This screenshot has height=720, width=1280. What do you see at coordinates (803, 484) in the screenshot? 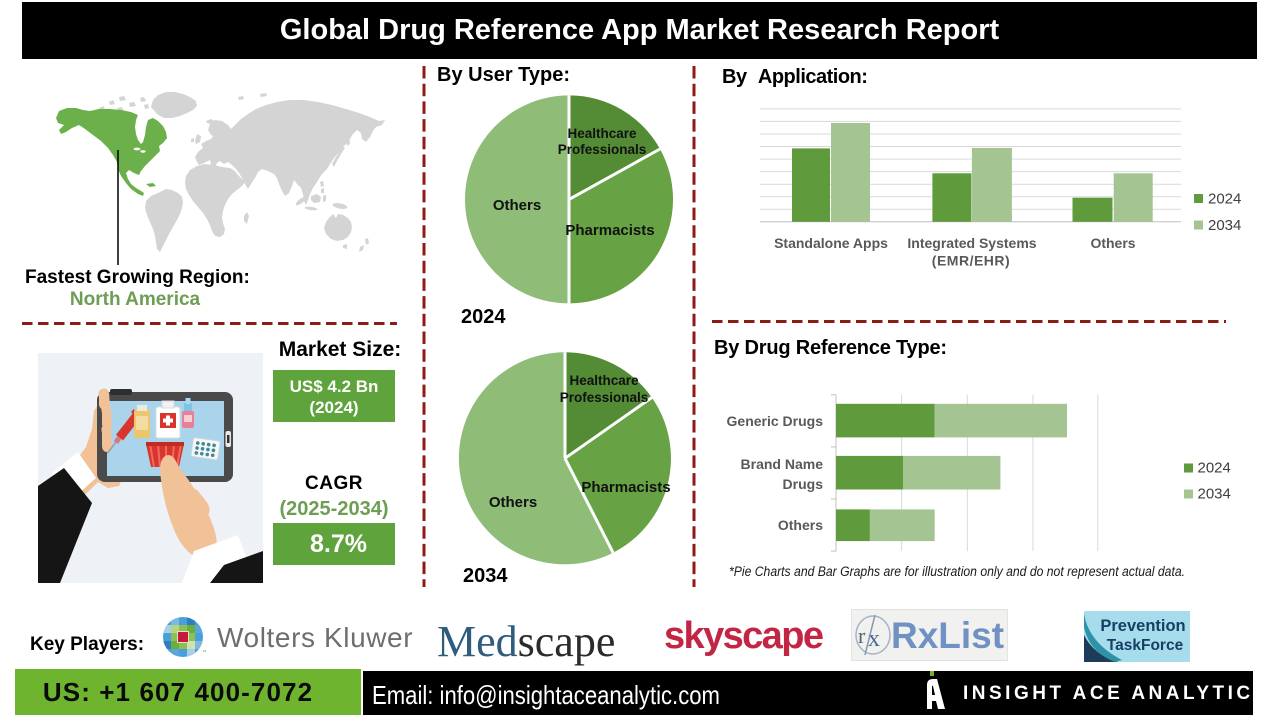
I see `svg-text: Drugs` at bounding box center [803, 484].